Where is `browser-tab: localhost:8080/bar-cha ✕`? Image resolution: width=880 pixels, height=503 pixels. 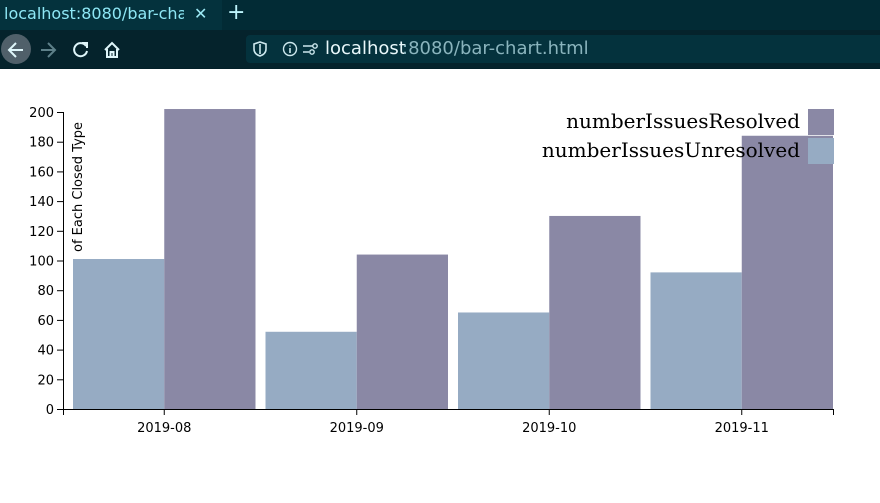 browser-tab: localhost:8080/bar-cha ✕ is located at coordinates (111, 15).